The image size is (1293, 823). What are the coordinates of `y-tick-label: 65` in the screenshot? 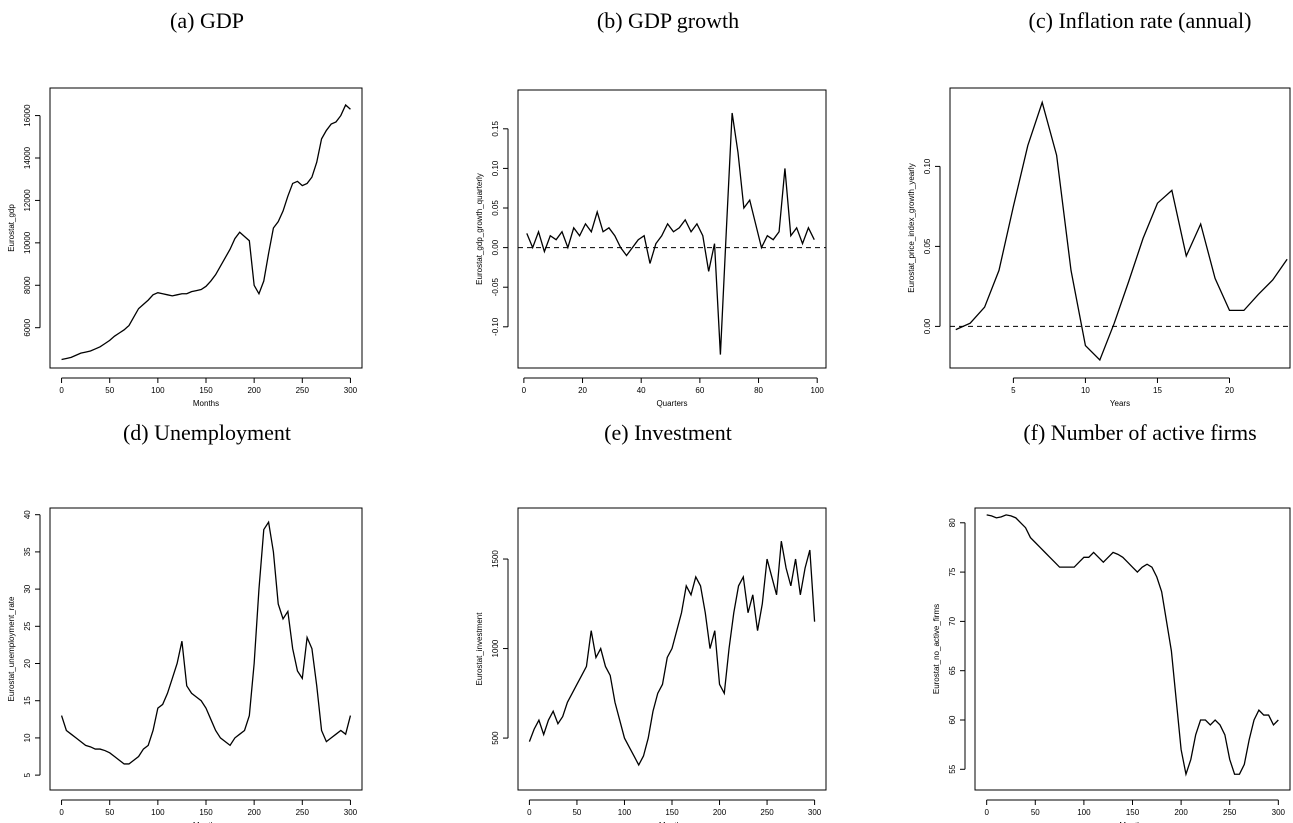 It's located at (952, 670).